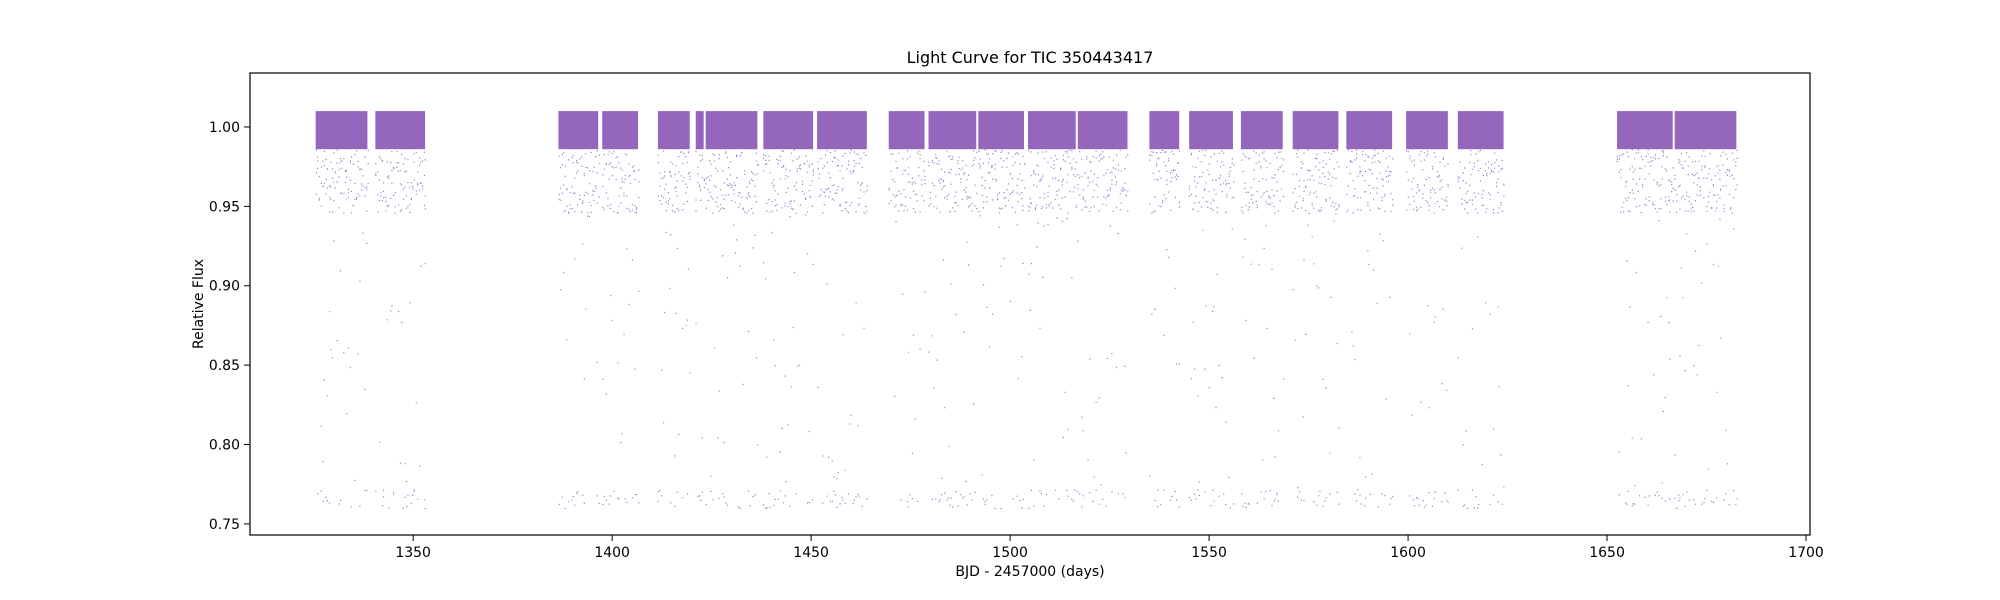 The image size is (2000, 600). Describe the element at coordinates (1030, 57) in the screenshot. I see `chart-title: Light Curve for TIC 350443417` at that location.